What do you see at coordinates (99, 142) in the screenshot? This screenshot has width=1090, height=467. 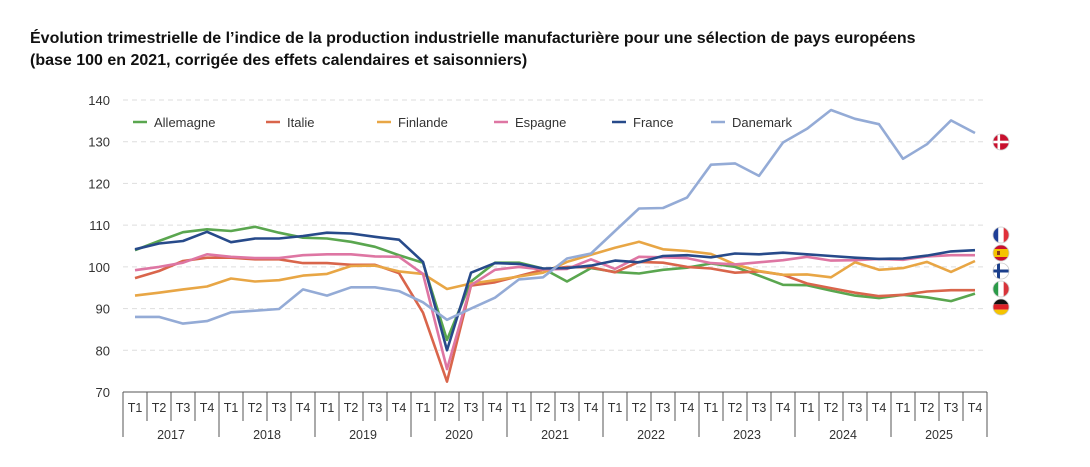 I see `y-tick-label: 130` at bounding box center [99, 142].